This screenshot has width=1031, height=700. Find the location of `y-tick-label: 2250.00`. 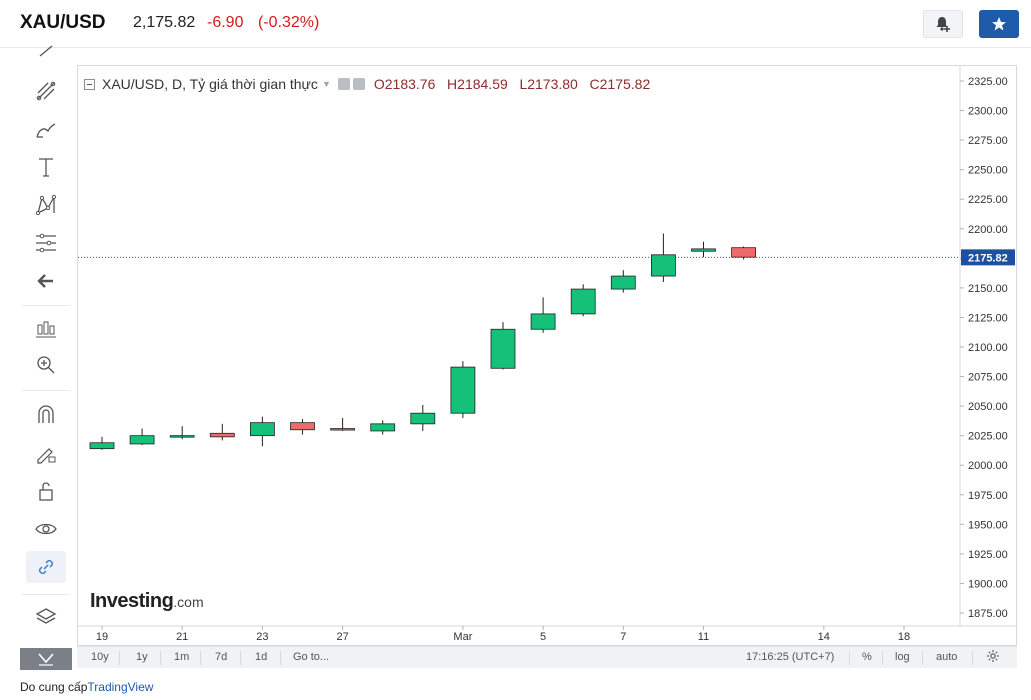

y-tick-label: 2250.00 is located at coordinates (988, 171).